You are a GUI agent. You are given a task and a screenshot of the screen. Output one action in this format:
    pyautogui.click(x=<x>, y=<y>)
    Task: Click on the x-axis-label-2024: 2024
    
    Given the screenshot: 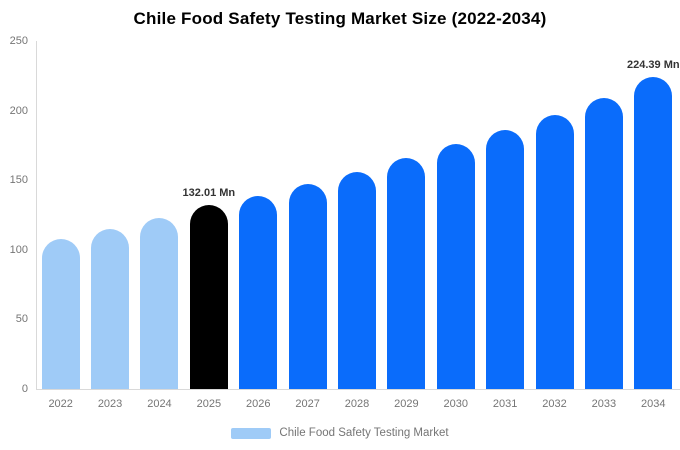 What is the action you would take?
    pyautogui.click(x=159, y=404)
    